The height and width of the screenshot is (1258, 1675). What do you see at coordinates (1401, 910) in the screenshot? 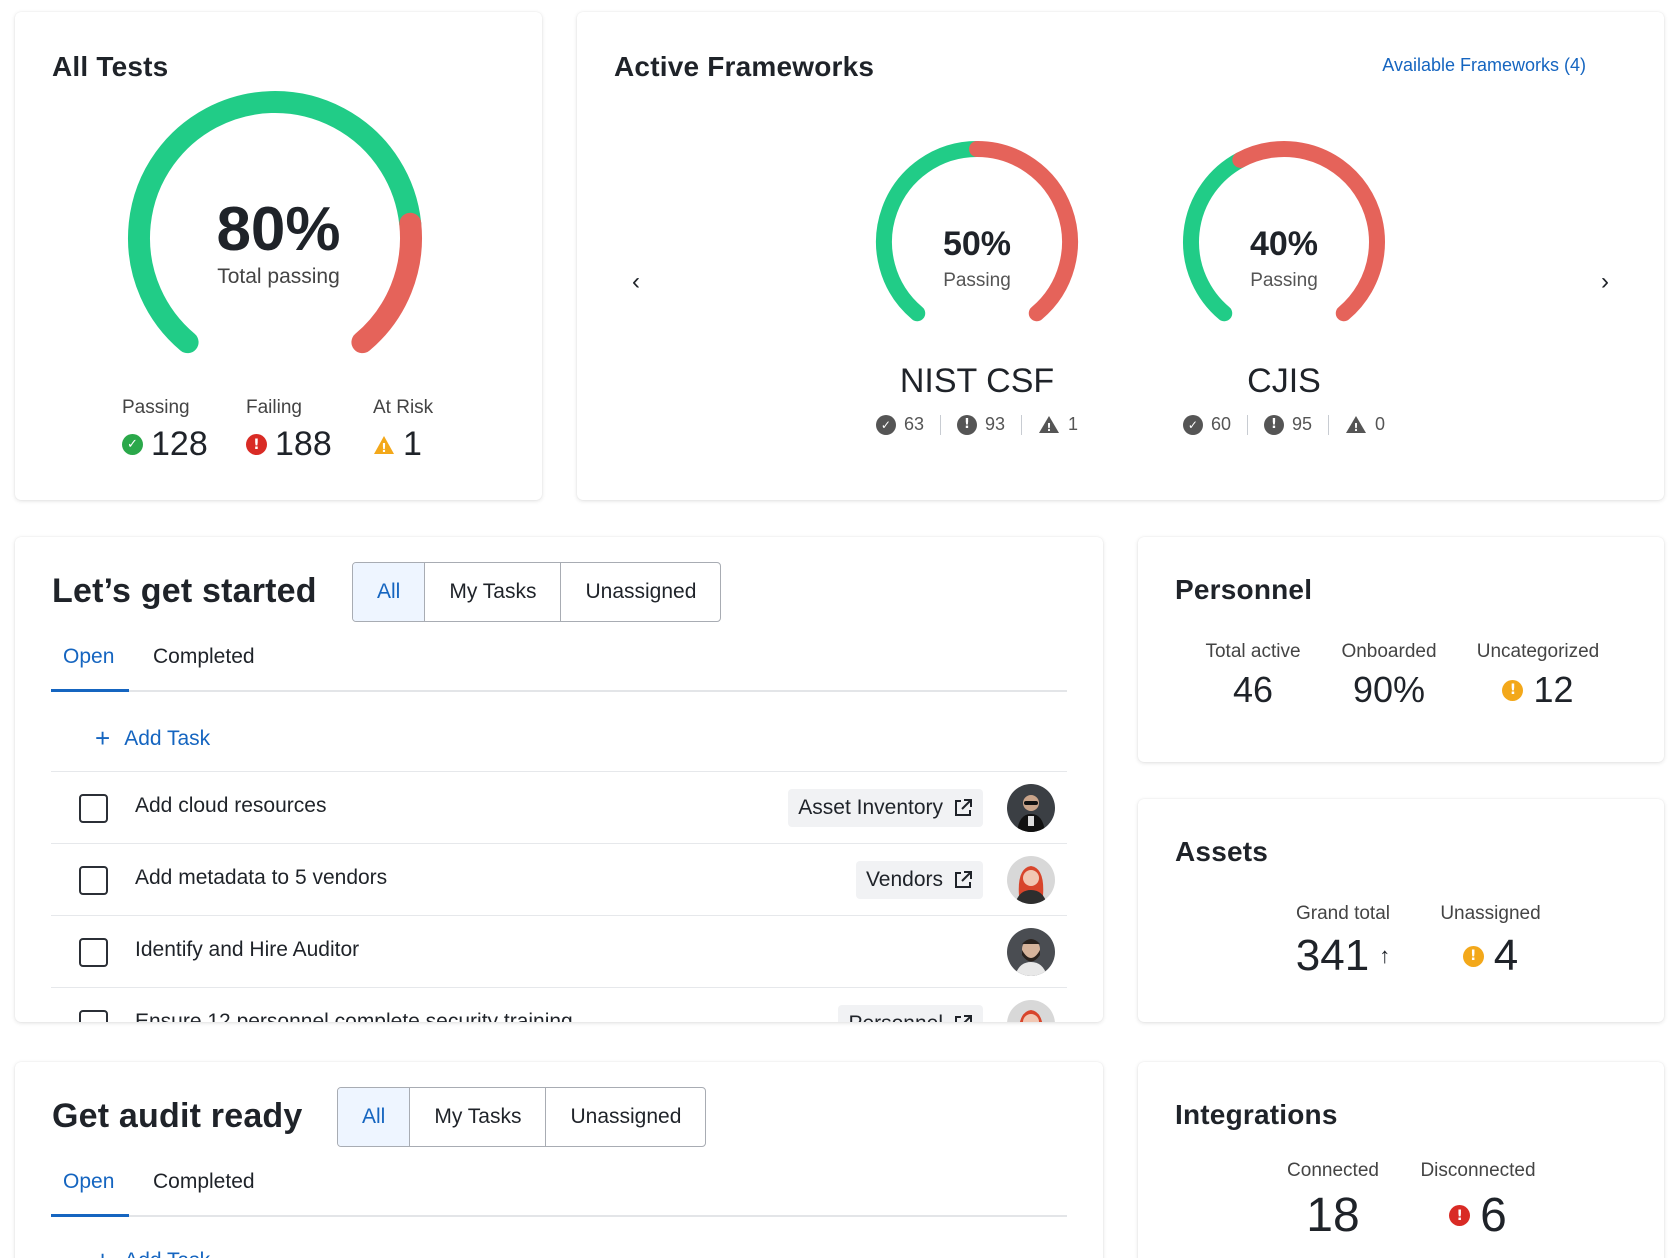
I see `assets-card: Assets Grand total 341 ↑ Unassigned ! 4` at bounding box center [1401, 910].